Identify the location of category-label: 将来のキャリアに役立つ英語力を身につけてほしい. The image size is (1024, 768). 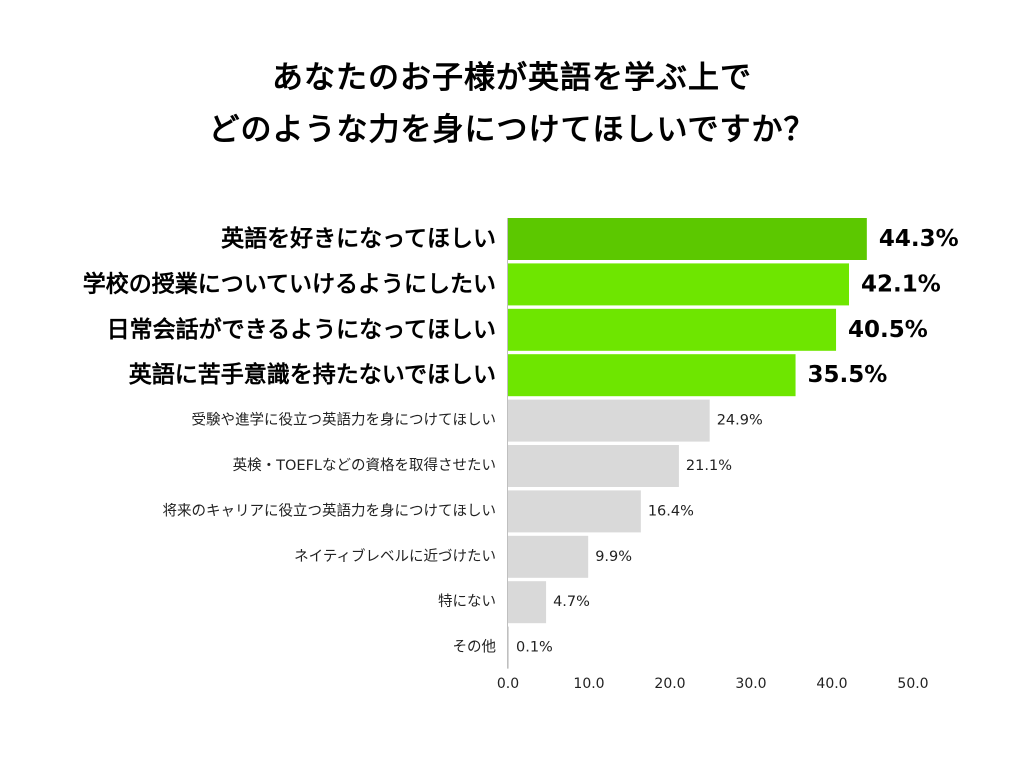
(330, 510).